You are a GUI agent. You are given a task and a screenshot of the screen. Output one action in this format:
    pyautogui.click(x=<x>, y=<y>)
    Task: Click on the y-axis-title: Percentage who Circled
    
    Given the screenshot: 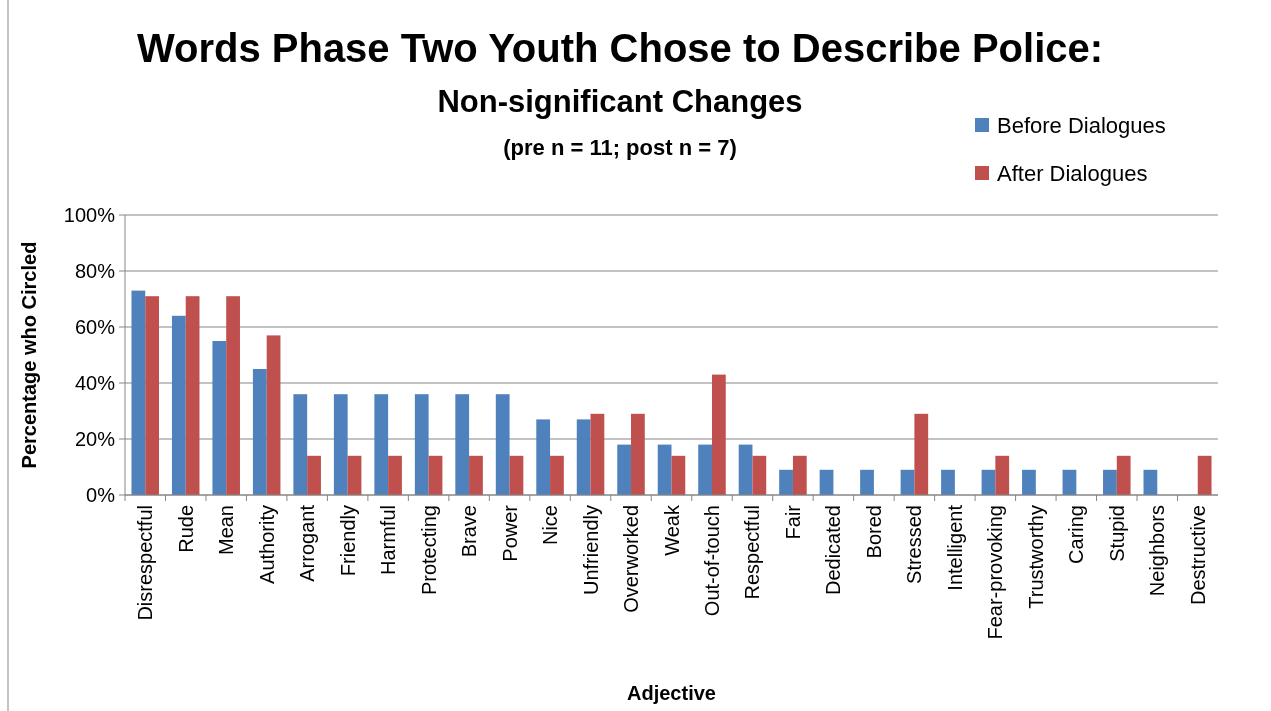 What is the action you would take?
    pyautogui.click(x=29, y=355)
    